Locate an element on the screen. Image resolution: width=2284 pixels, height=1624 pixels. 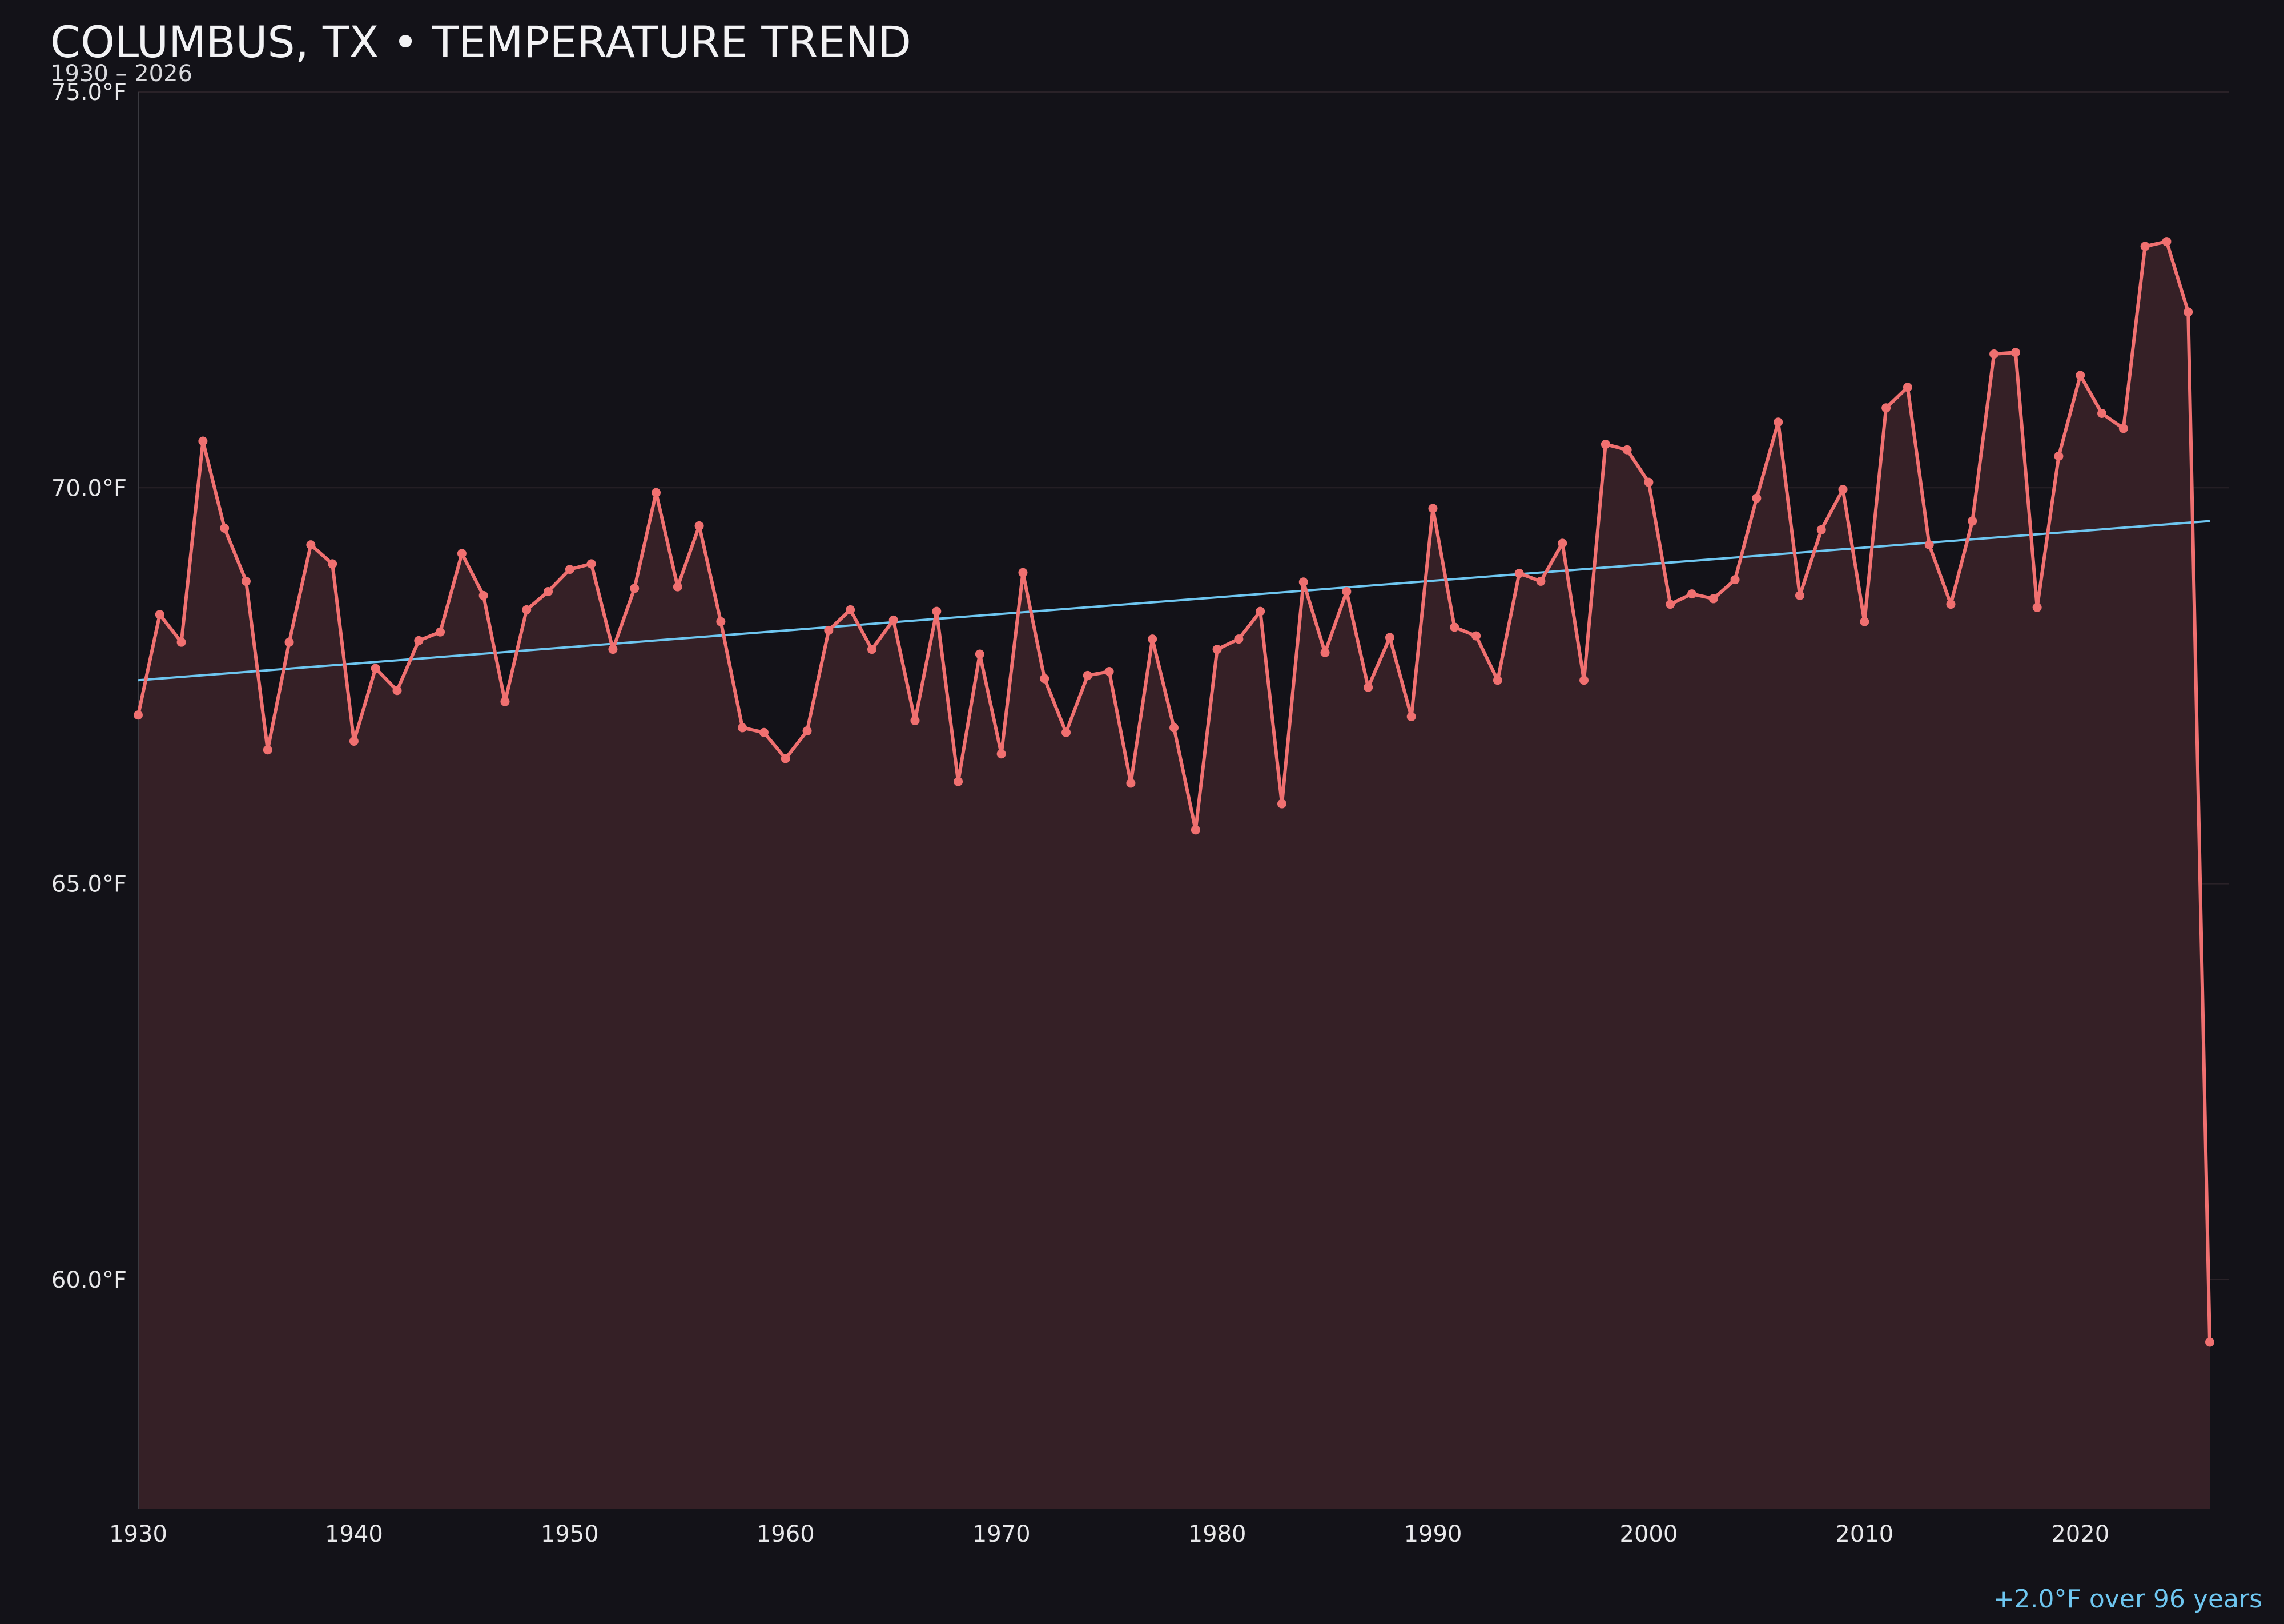
x-tick-label: 1960 is located at coordinates (786, 1534).